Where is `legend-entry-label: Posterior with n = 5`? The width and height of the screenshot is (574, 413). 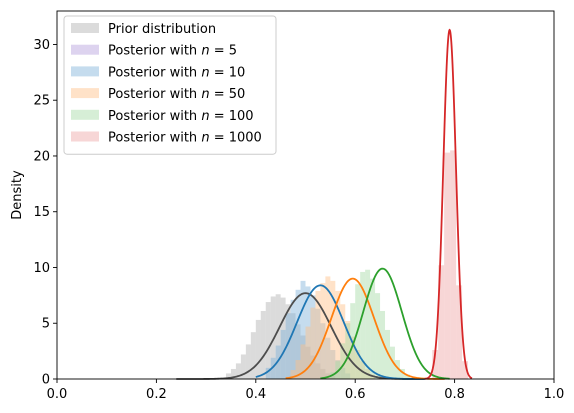
legend-entry-label: Posterior with n = 5 is located at coordinates (172, 51).